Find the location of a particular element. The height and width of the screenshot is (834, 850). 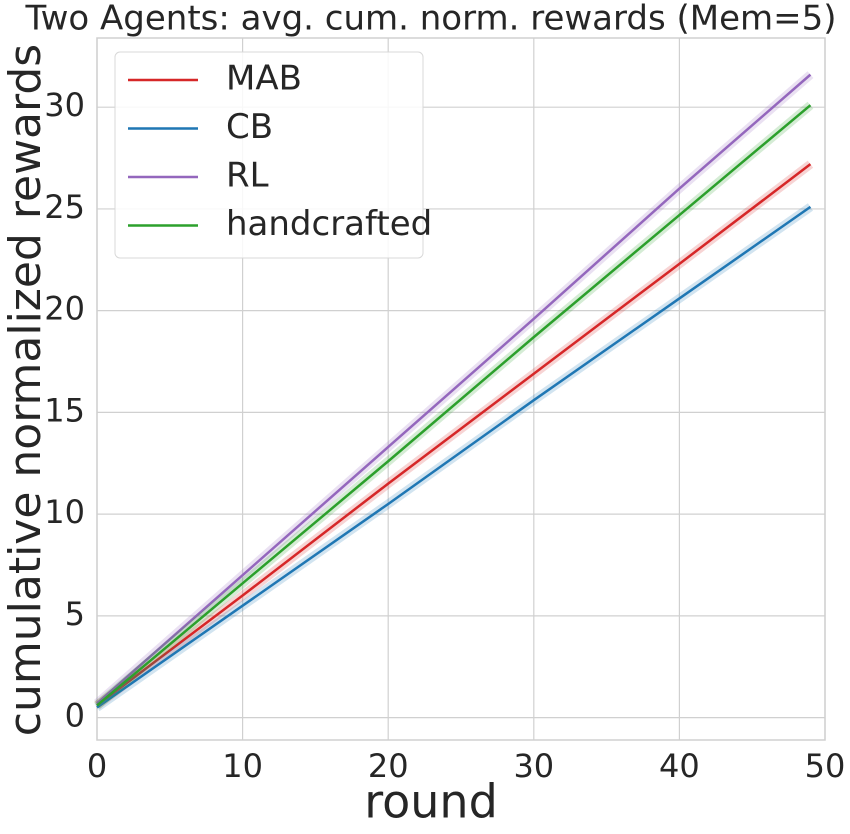

legend-label: CB is located at coordinates (249, 127).